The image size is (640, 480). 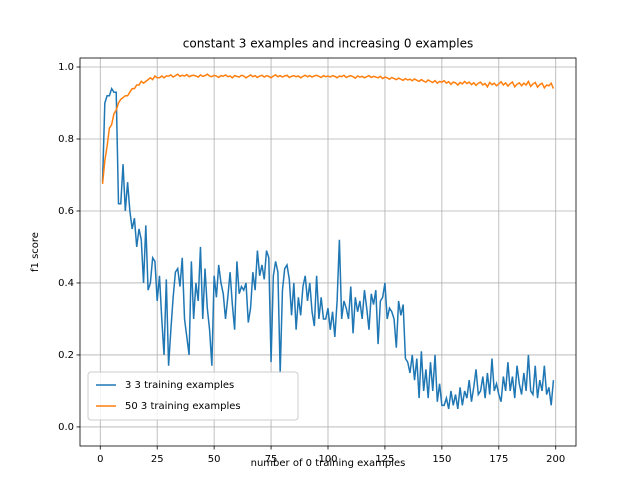 I want to click on legend-box, so click(x=193, y=396).